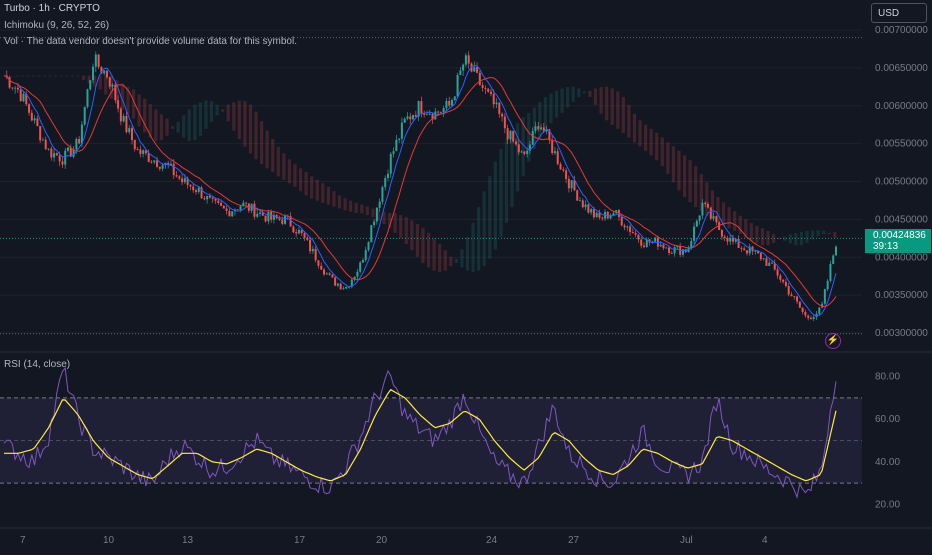 The image size is (932, 555). Describe the element at coordinates (765, 540) in the screenshot. I see `time-tick-label: 4` at that location.